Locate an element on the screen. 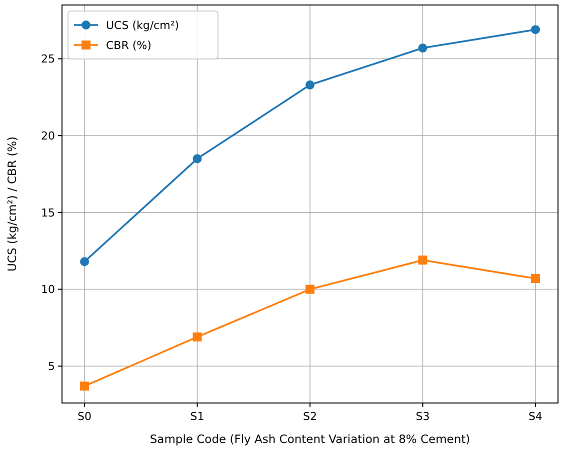 The height and width of the screenshot is (450, 581). legend-label: CBR (%) is located at coordinates (129, 45).